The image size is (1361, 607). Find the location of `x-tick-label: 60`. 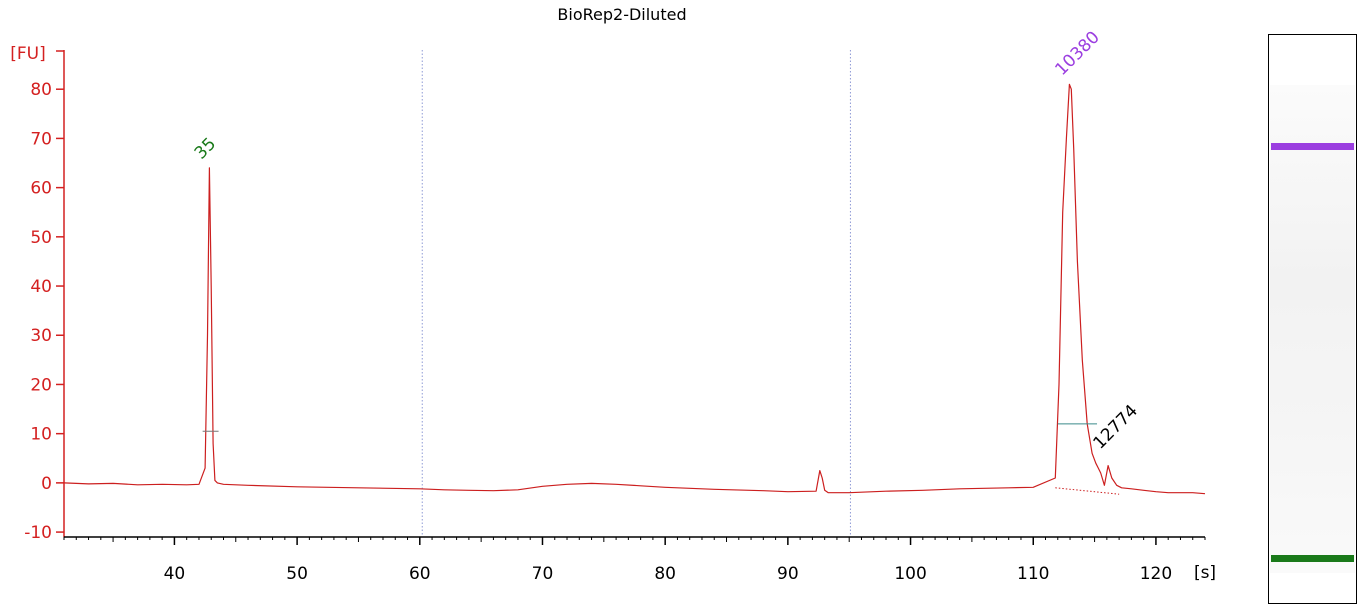

x-tick-label: 60 is located at coordinates (420, 574).